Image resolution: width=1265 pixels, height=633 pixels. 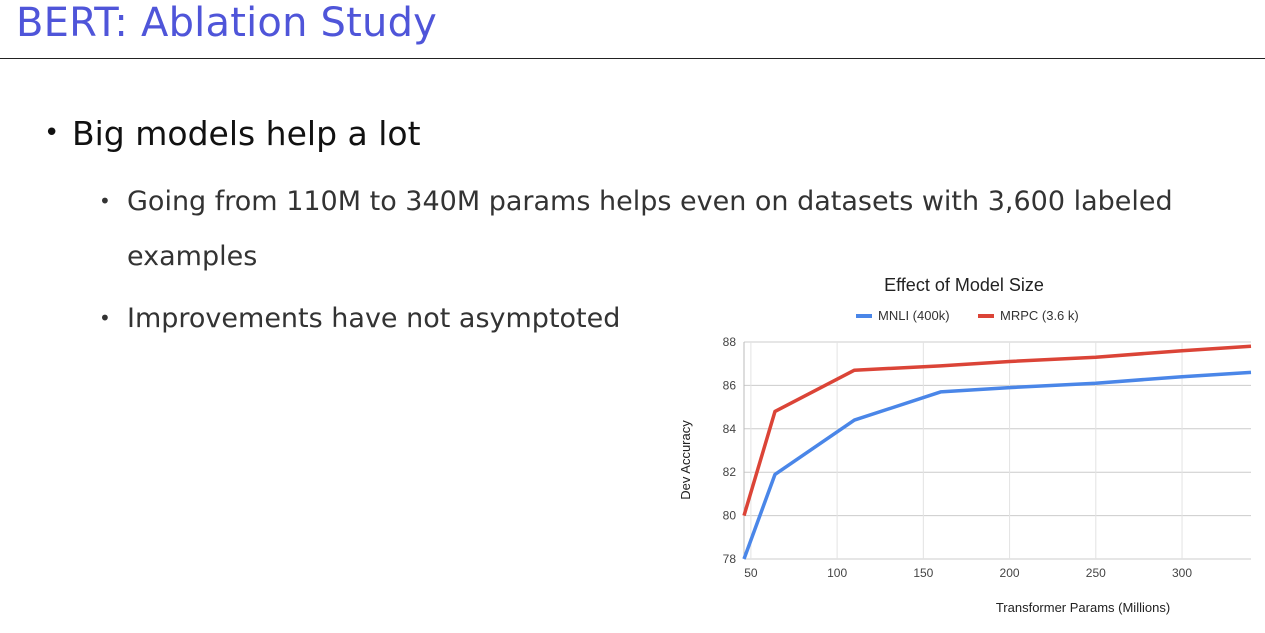 What do you see at coordinates (246, 133) in the screenshot?
I see `main-bullet-text: Big models help a lot` at bounding box center [246, 133].